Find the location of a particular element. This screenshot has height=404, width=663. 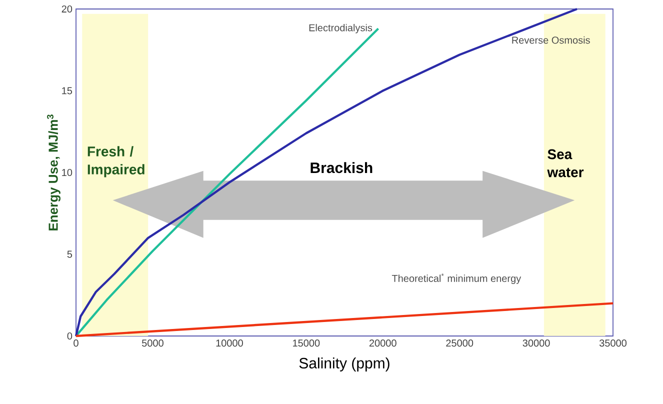

band-label: Sea water is located at coordinates (565, 163).